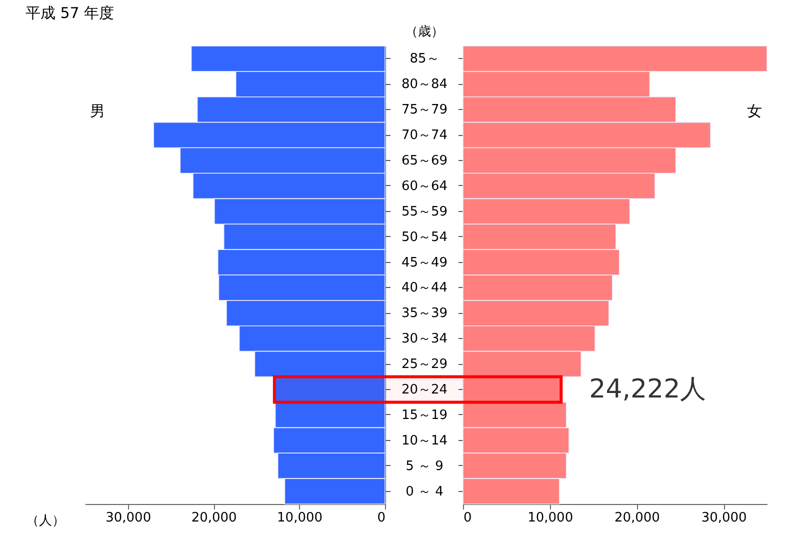 The height and width of the screenshot is (540, 796). Describe the element at coordinates (45, 521) in the screenshot. I see `x-axis-title: （人）` at that location.